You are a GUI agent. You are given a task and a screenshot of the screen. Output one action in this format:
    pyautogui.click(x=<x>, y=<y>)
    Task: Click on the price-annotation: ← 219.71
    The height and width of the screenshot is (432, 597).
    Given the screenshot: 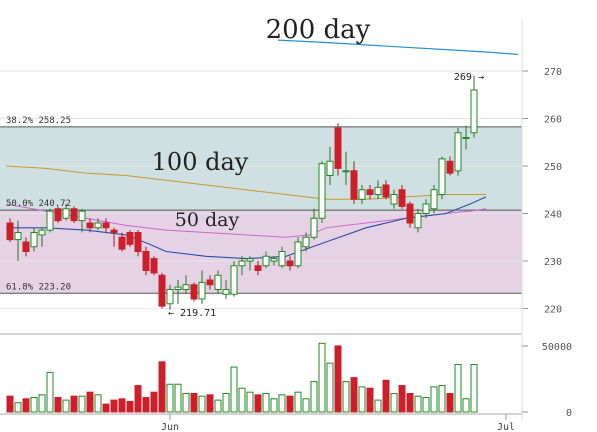 What is the action you would take?
    pyautogui.click(x=192, y=313)
    